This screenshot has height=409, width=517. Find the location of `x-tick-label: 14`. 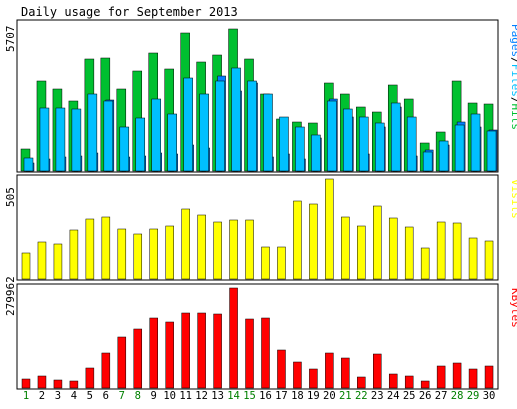

x-tick-label: 14 is located at coordinates (233, 396).